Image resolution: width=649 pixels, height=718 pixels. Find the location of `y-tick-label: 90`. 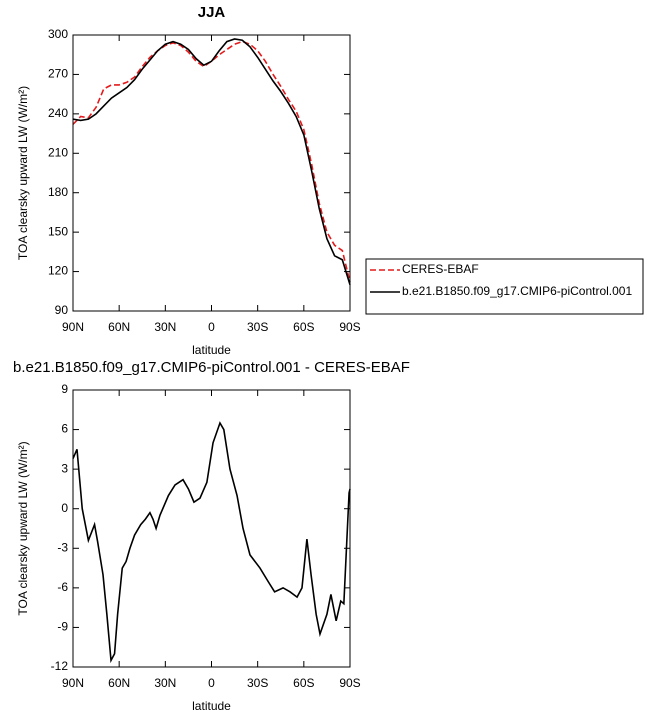

y-tick-label: 90 is located at coordinates (62, 310).